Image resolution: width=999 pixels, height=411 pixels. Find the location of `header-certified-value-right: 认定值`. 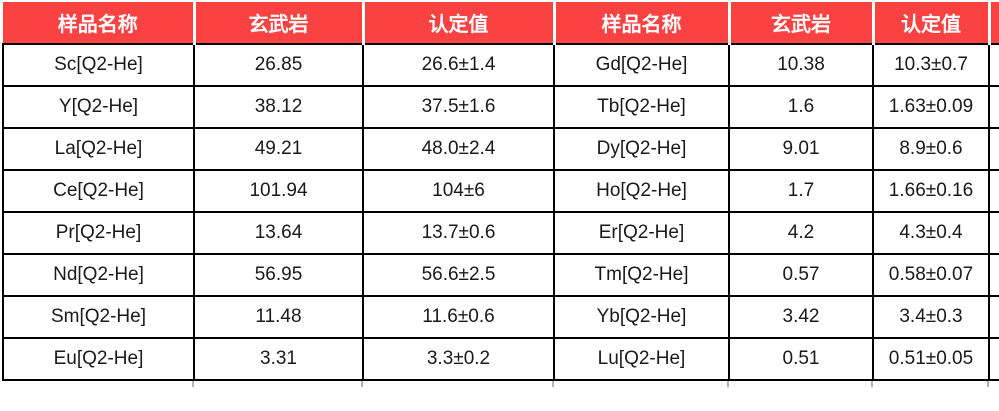

header-certified-value-right: 认定值 is located at coordinates (931, 23).